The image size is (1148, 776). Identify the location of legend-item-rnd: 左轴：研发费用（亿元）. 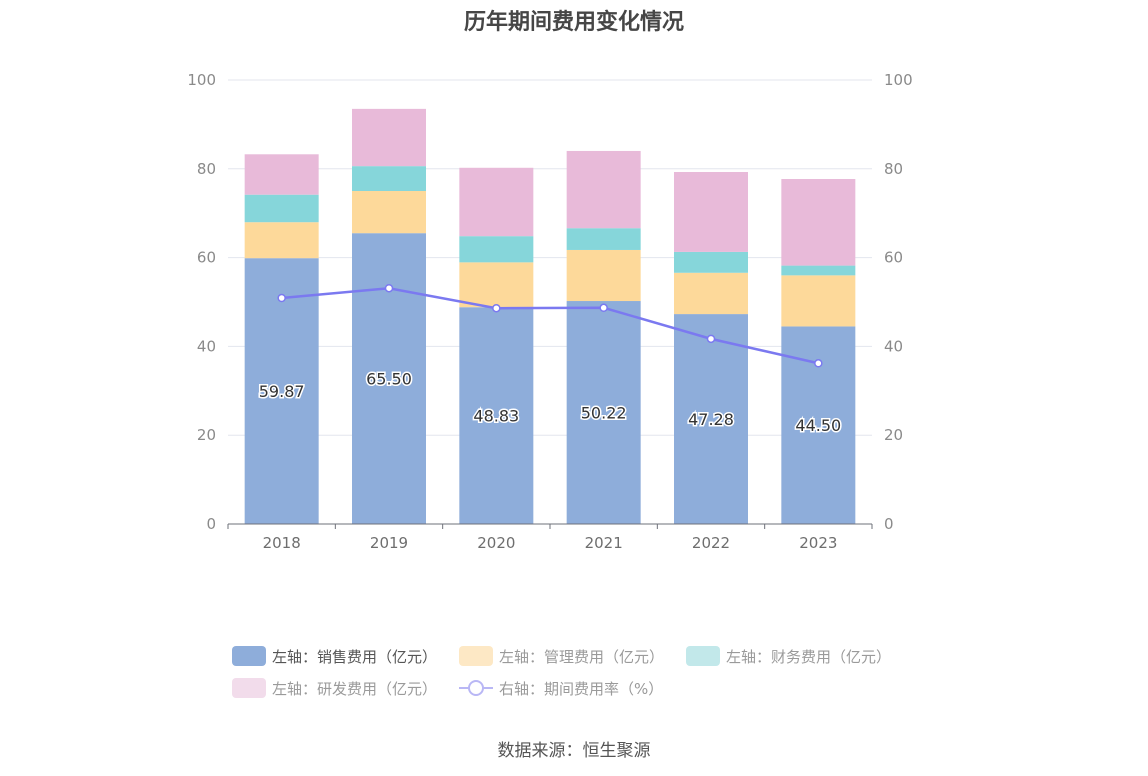
(334, 688).